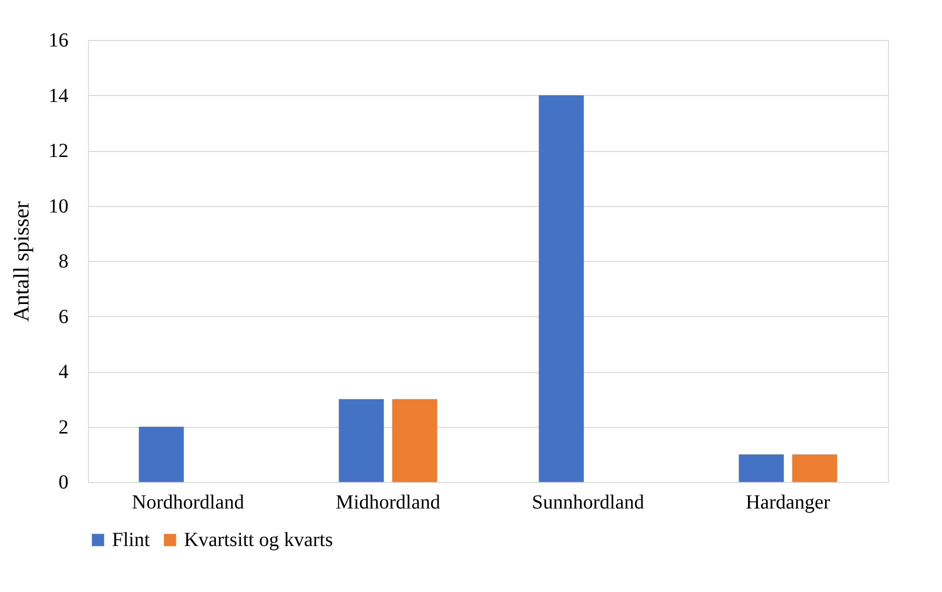 The width and height of the screenshot is (942, 592). Describe the element at coordinates (788, 503) in the screenshot. I see `x-tick-label: Hardanger` at that location.